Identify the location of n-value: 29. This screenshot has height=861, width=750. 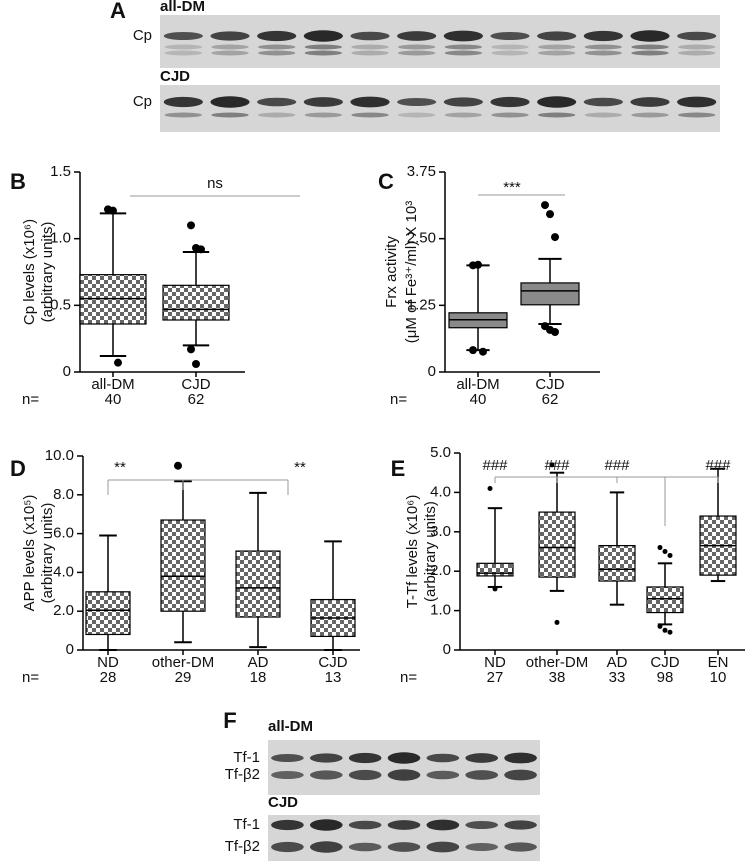
(183, 677).